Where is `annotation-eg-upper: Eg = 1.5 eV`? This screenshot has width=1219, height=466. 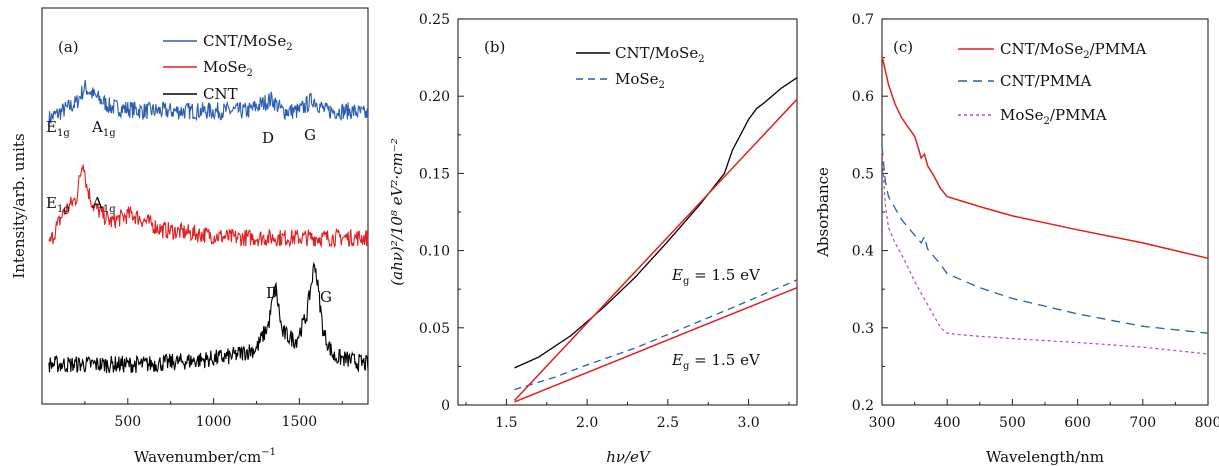 annotation-eg-upper: Eg = 1.5 eV is located at coordinates (716, 276).